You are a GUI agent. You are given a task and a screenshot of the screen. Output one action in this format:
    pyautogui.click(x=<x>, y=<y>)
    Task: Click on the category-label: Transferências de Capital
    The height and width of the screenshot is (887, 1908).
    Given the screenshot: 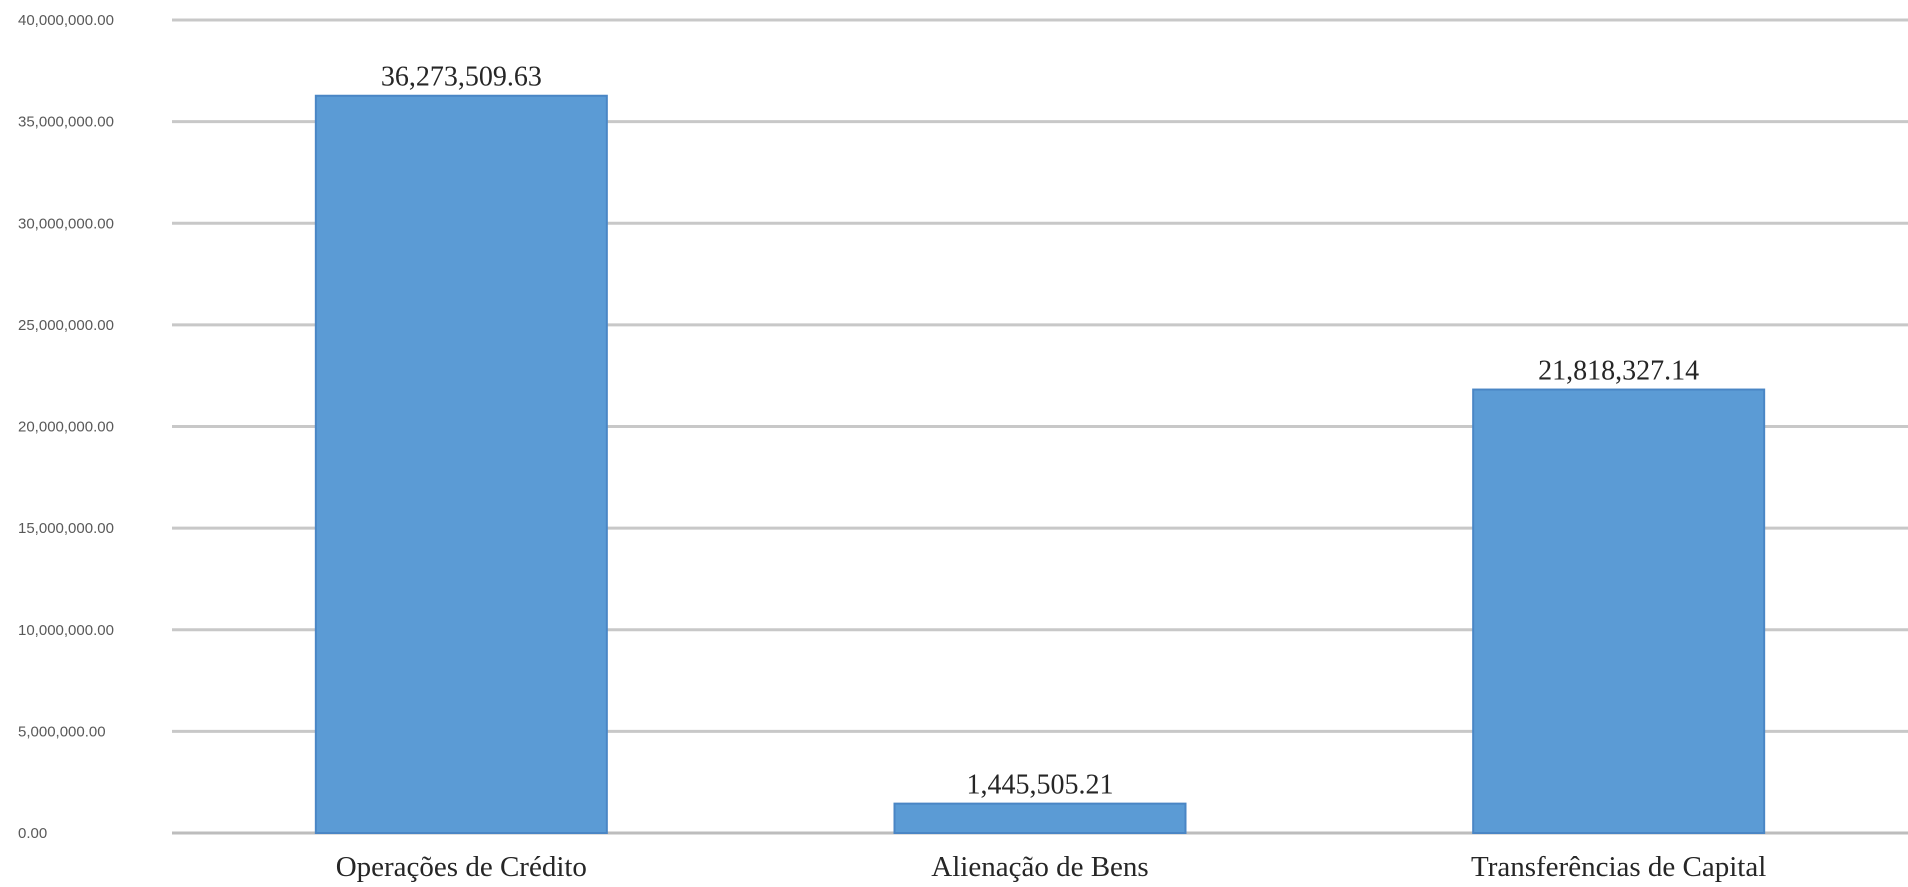 What is the action you would take?
    pyautogui.click(x=1618, y=867)
    